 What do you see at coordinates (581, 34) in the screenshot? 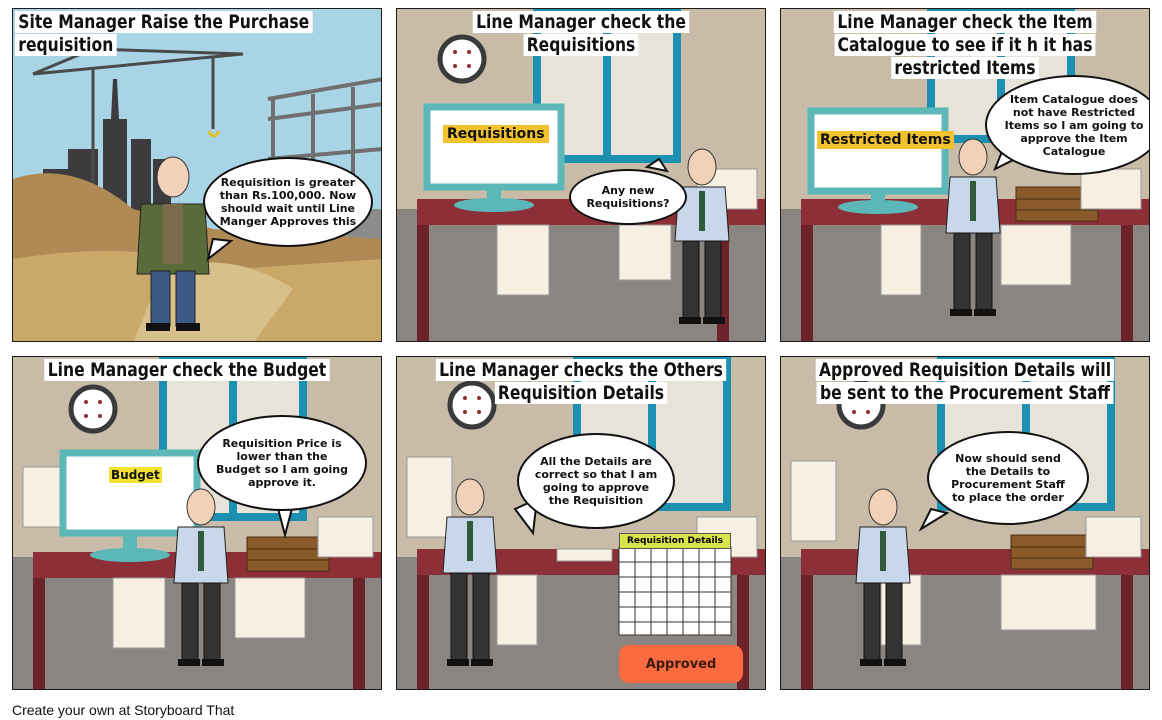
I see `panel-title: Line Manager check the Requisitions` at bounding box center [581, 34].